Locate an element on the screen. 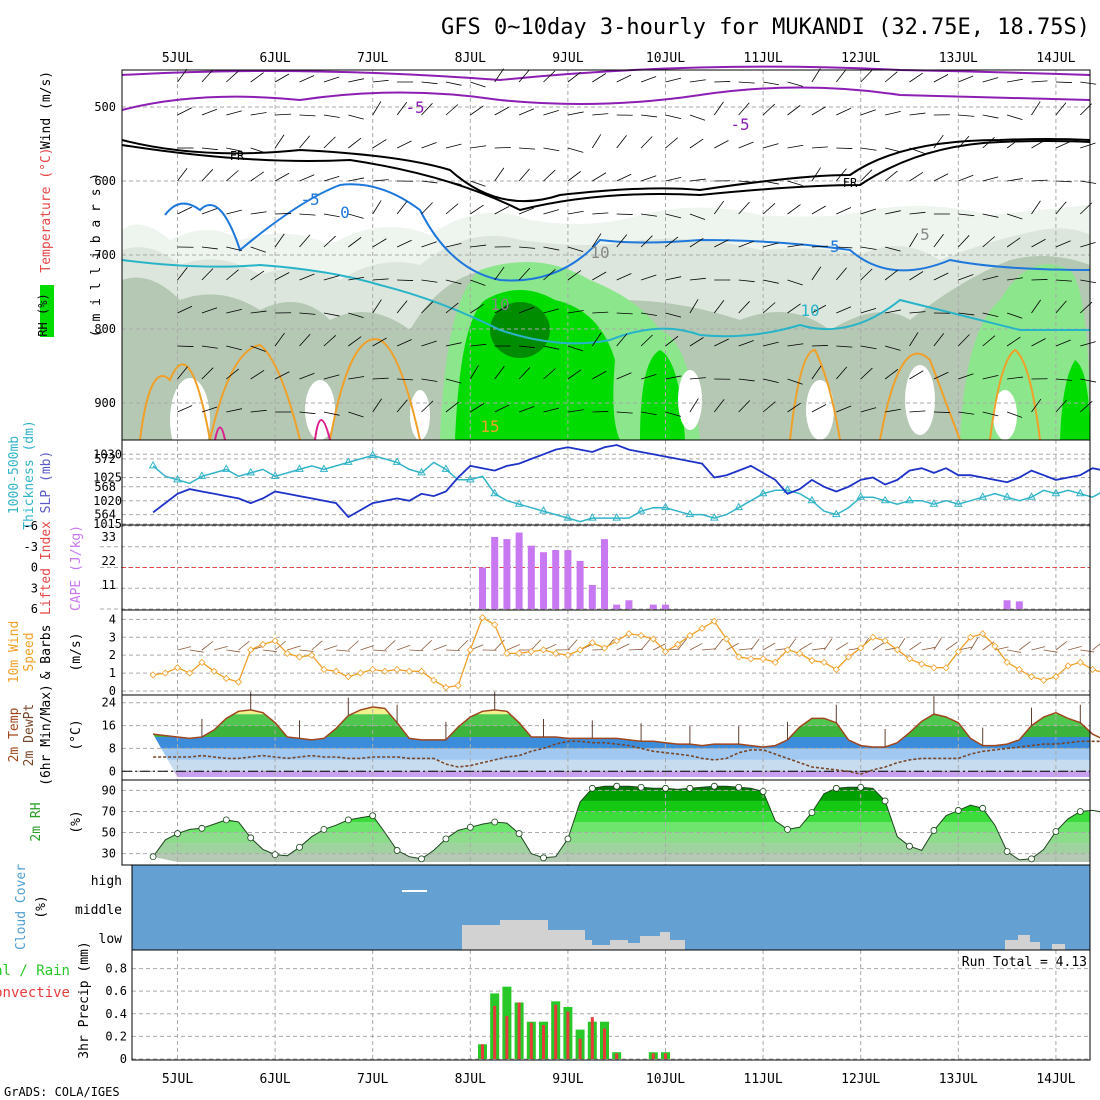 This screenshot has width=1100, height=1100. precip-total-label: Total / Rain is located at coordinates (35, 971).